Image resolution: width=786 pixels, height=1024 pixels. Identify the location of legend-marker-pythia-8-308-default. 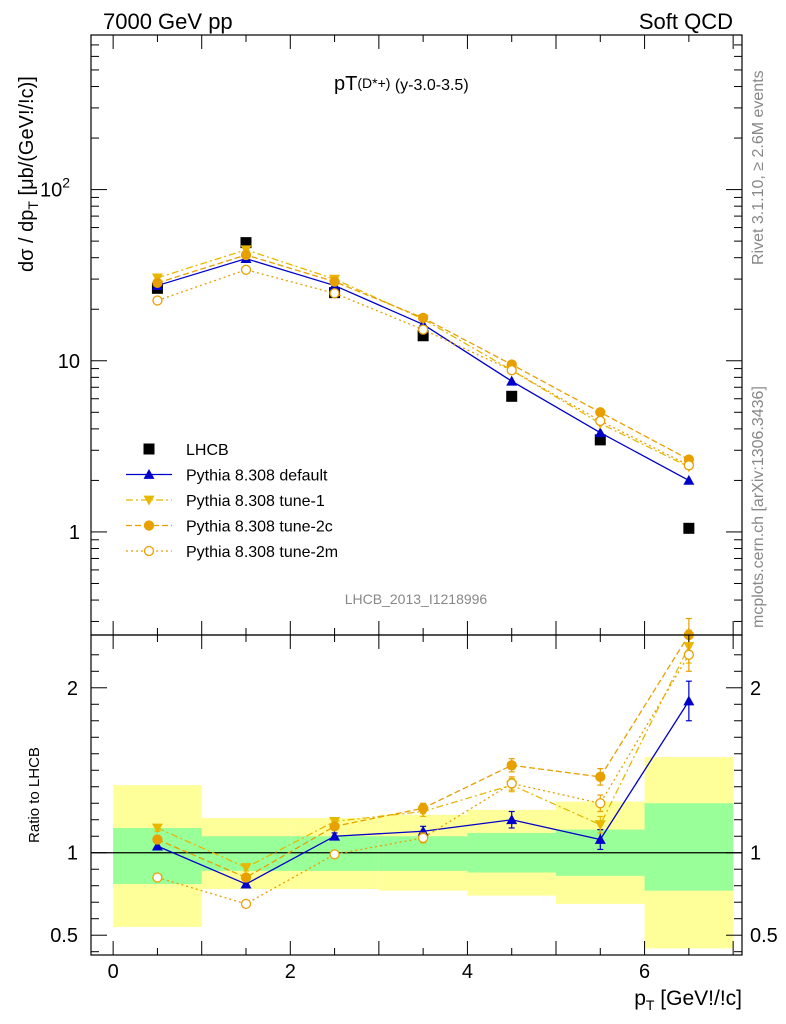
(149, 474).